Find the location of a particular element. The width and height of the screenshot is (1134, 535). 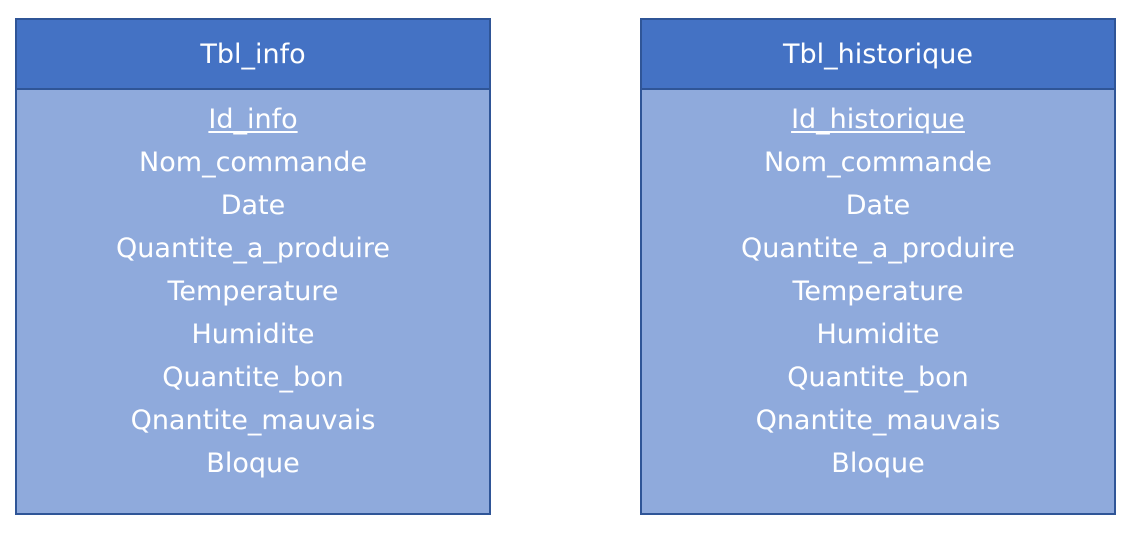

table-title: Tbl_historique is located at coordinates (878, 54).